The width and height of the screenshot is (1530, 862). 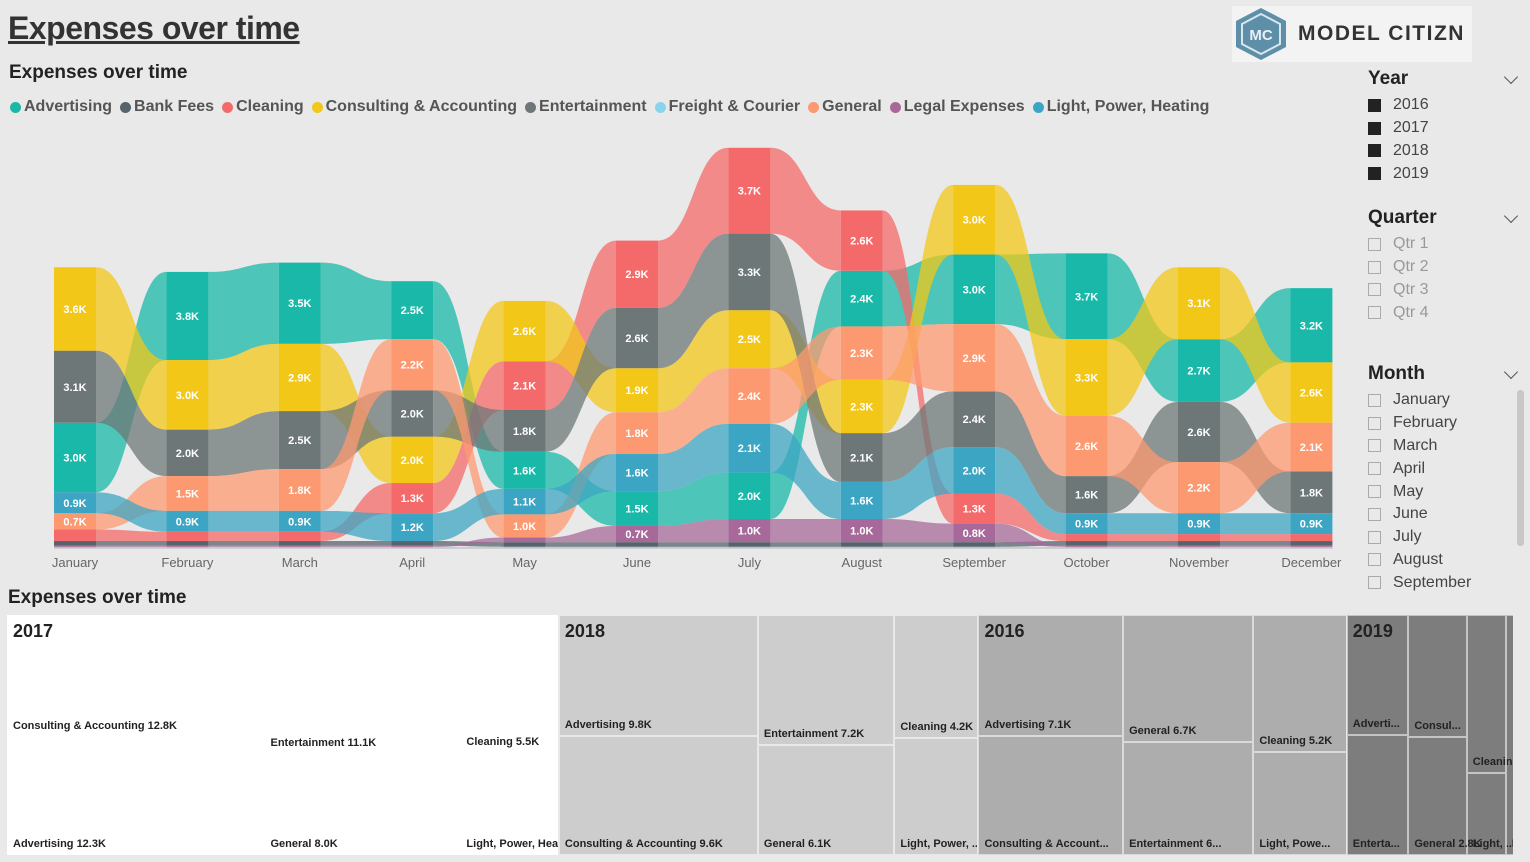 What do you see at coordinates (1188, 678) in the screenshot?
I see `treemap-leaf-general: General 6.7K` at bounding box center [1188, 678].